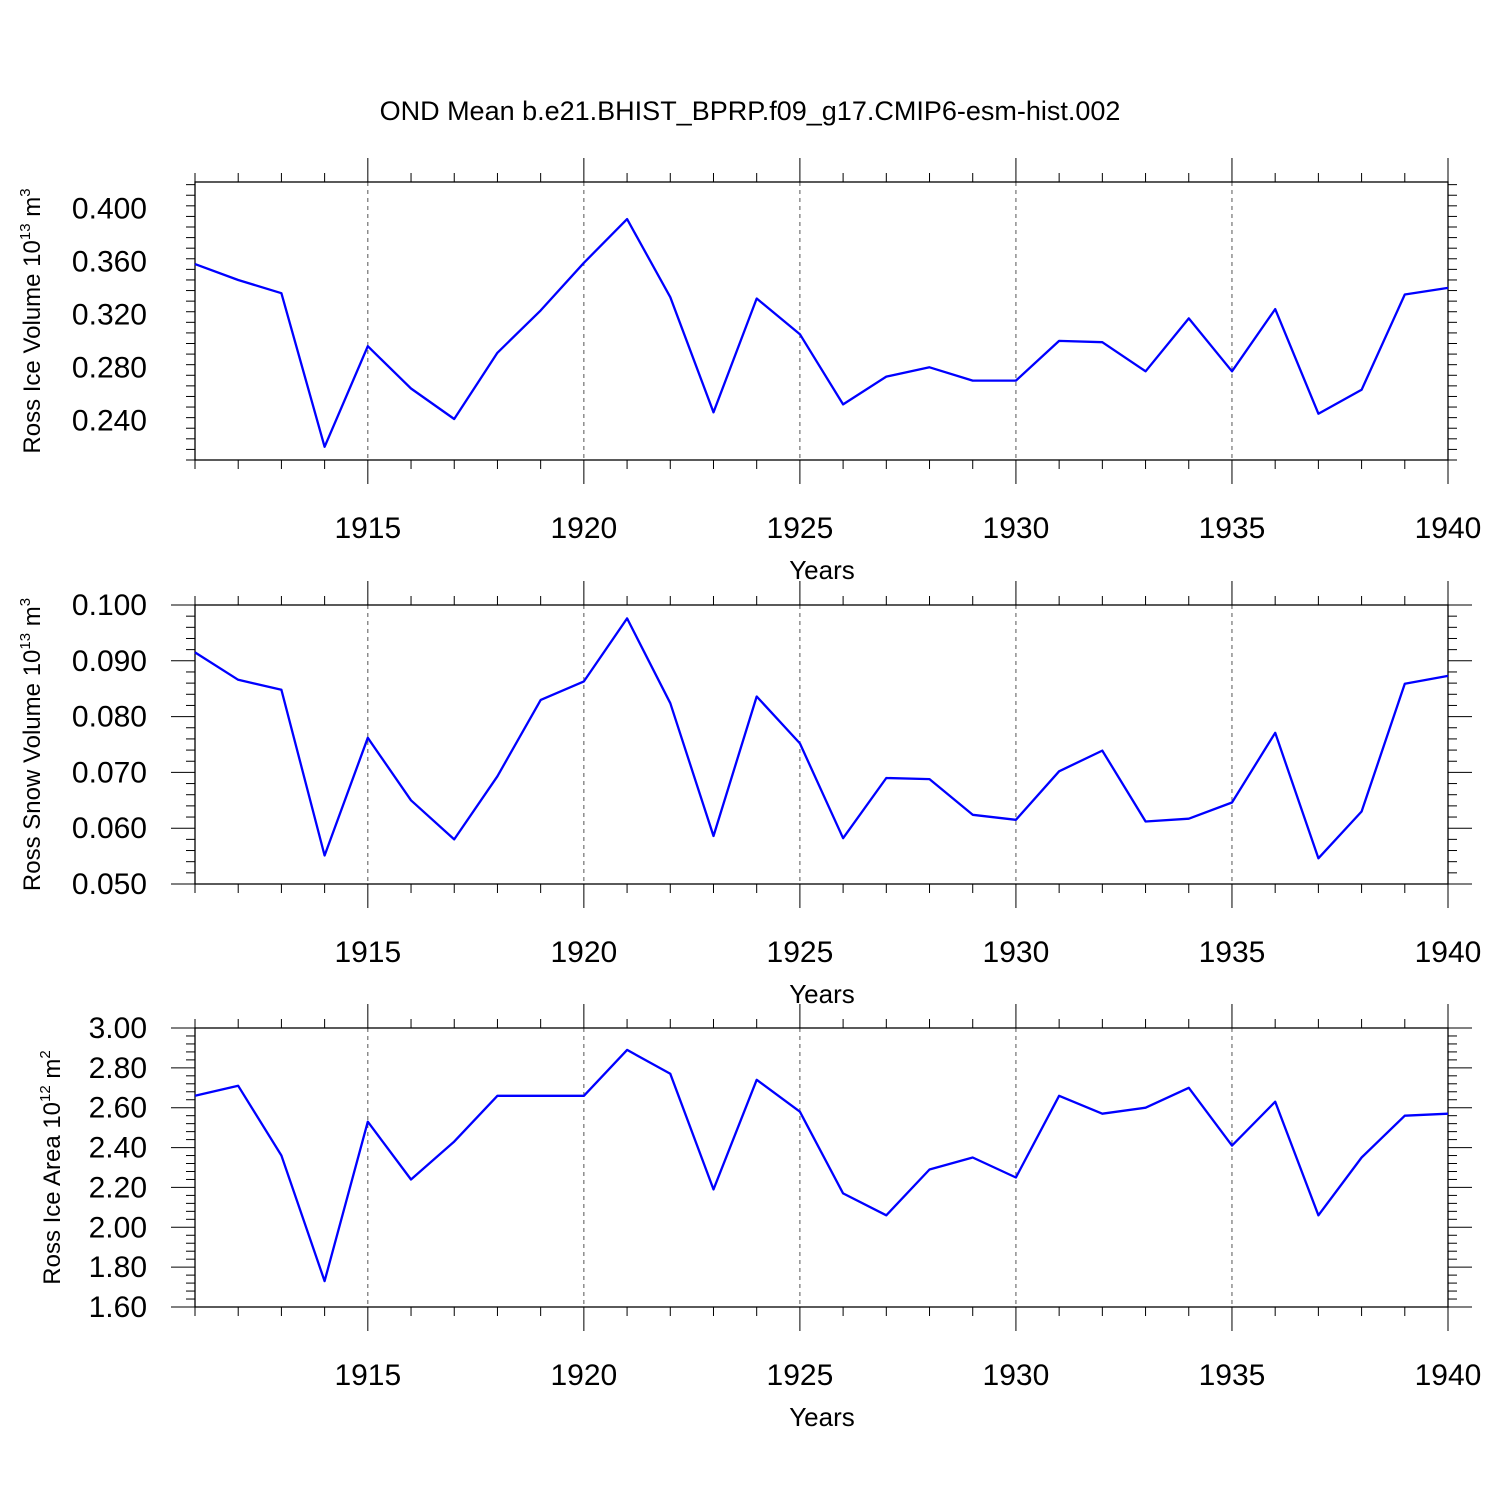 Image resolution: width=1500 pixels, height=1500 pixels. Describe the element at coordinates (32, 770) in the screenshot. I see `y-axis-label-main: Ross Snow Volume 10` at that location.